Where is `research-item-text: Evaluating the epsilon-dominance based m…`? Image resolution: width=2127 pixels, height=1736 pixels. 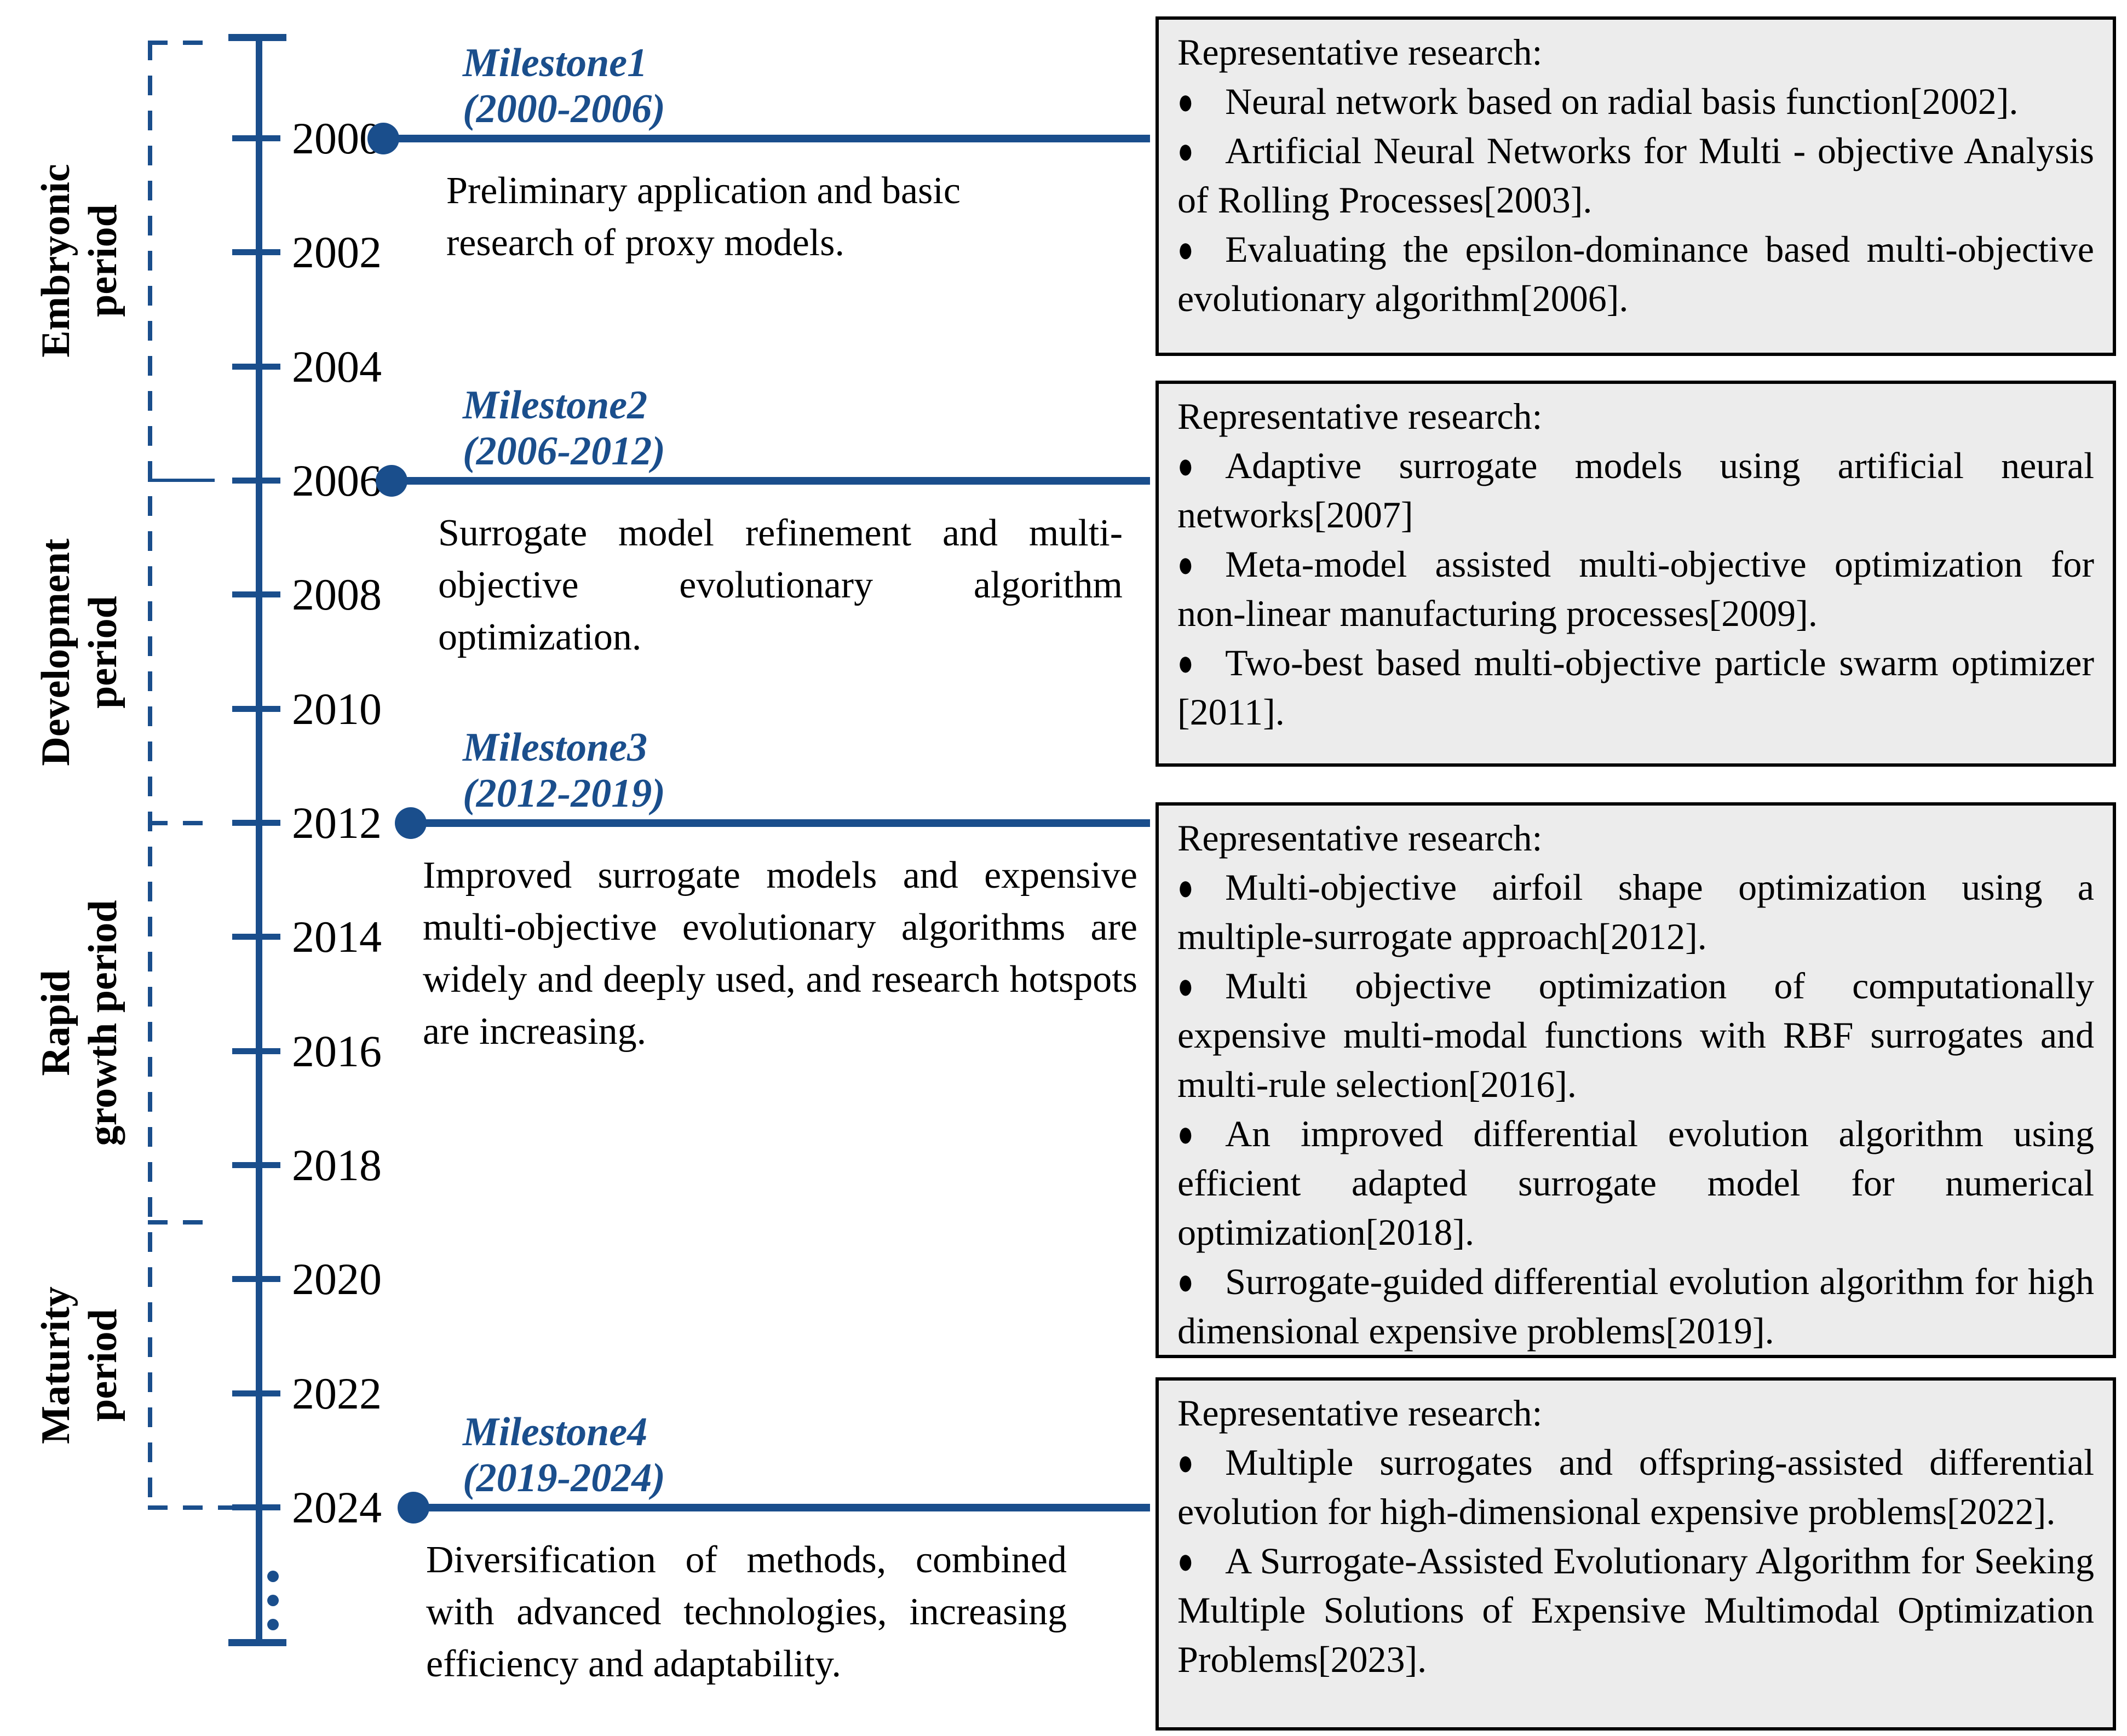
research-item-text: Evaluating the epsilon-dominance based m… is located at coordinates (1635, 273).